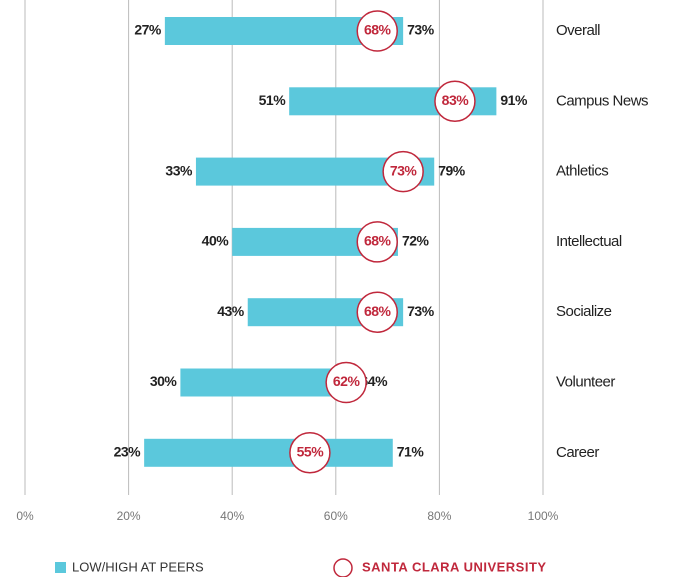 This screenshot has width=673, height=577. I want to click on low-label: 30%, so click(164, 381).